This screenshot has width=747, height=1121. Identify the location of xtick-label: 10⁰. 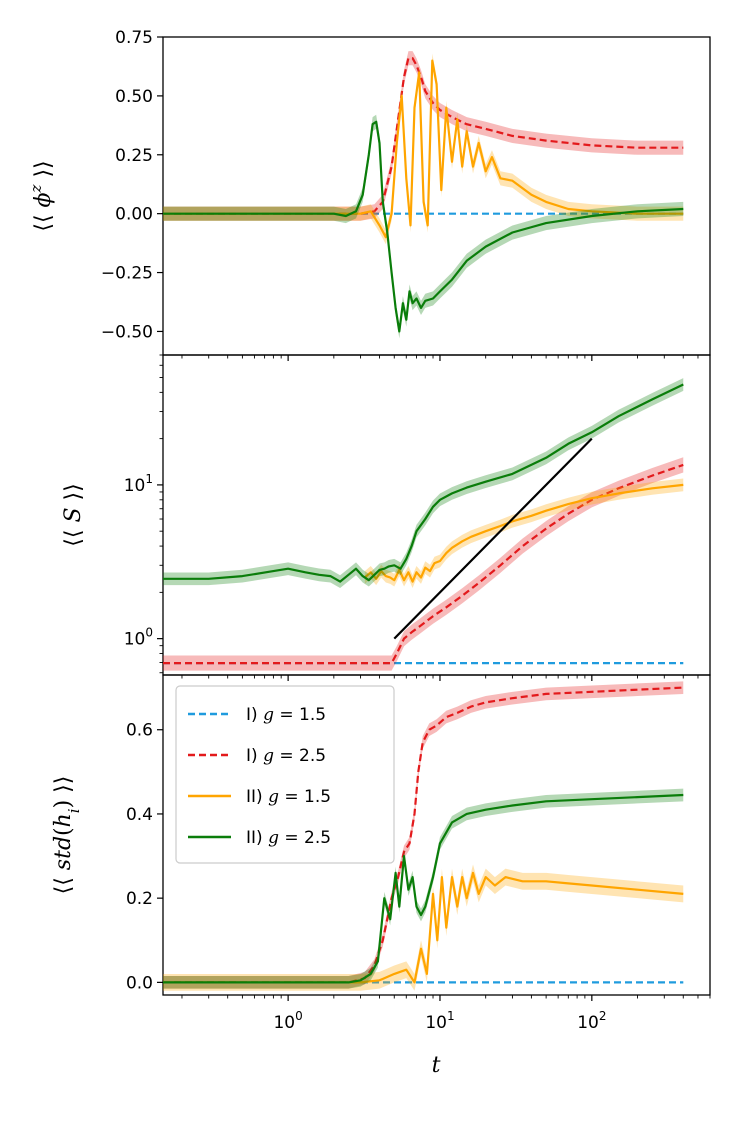
(287, 1021).